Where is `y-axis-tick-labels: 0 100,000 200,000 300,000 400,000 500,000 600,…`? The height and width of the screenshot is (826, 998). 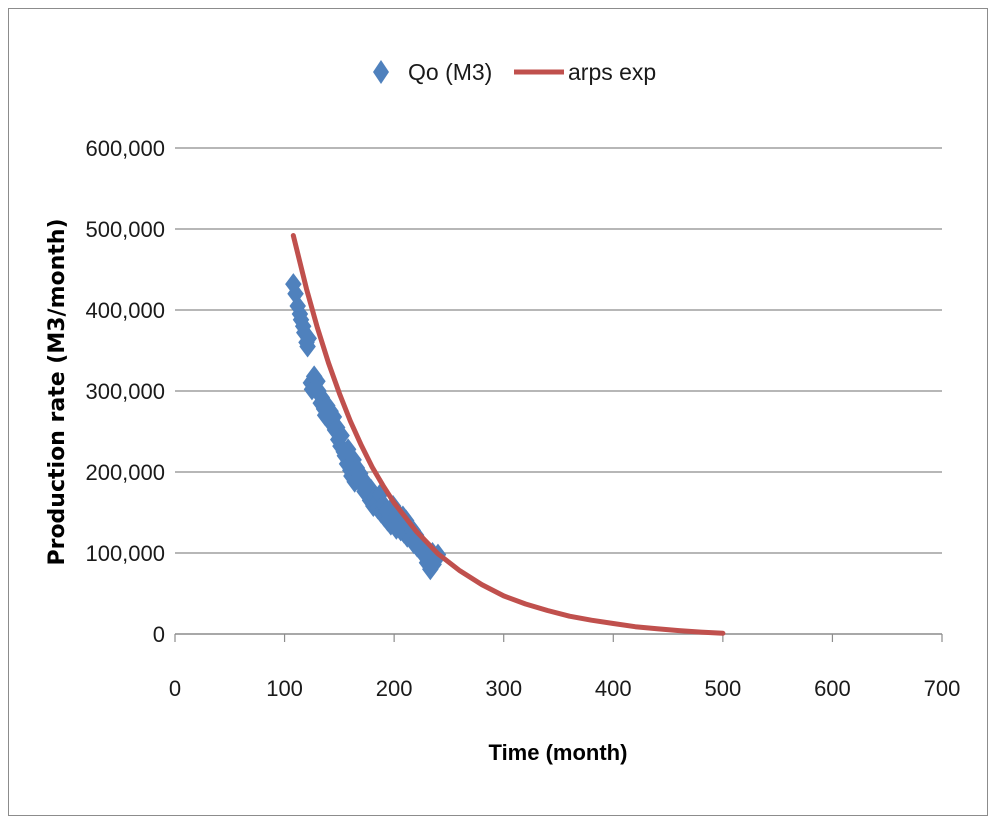
y-axis-tick-labels: 0 100,000 200,000 300,000 400,000 500,000 600,… is located at coordinates (125, 391).